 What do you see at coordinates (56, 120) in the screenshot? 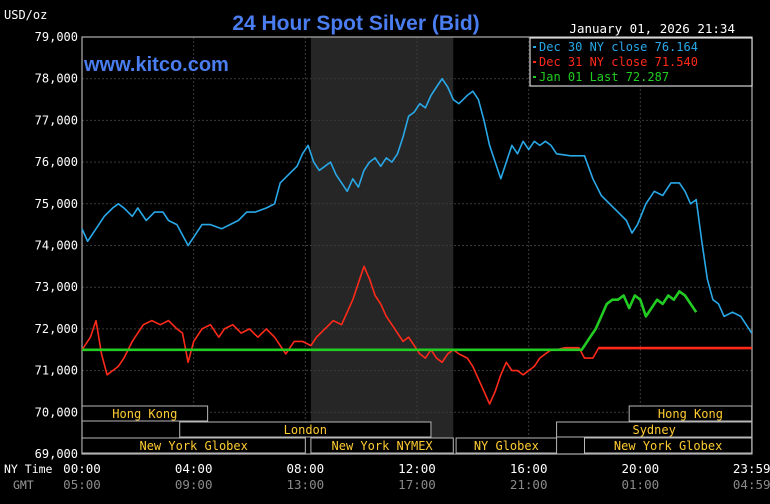
I see `y-tick-label: 77,000` at bounding box center [56, 120].